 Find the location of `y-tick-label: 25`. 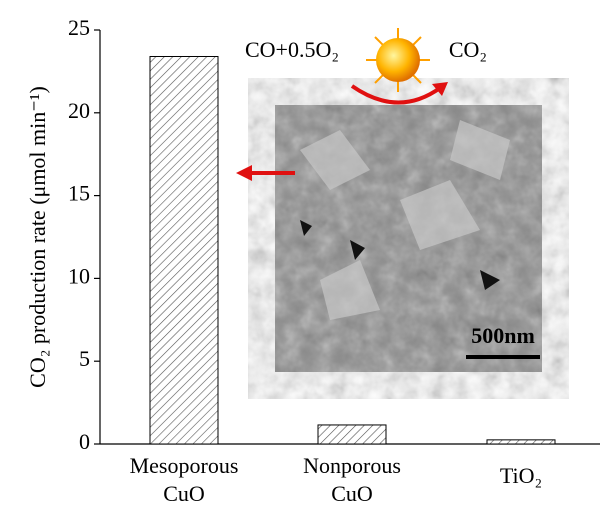

y-tick-label: 25 is located at coordinates (79, 27).